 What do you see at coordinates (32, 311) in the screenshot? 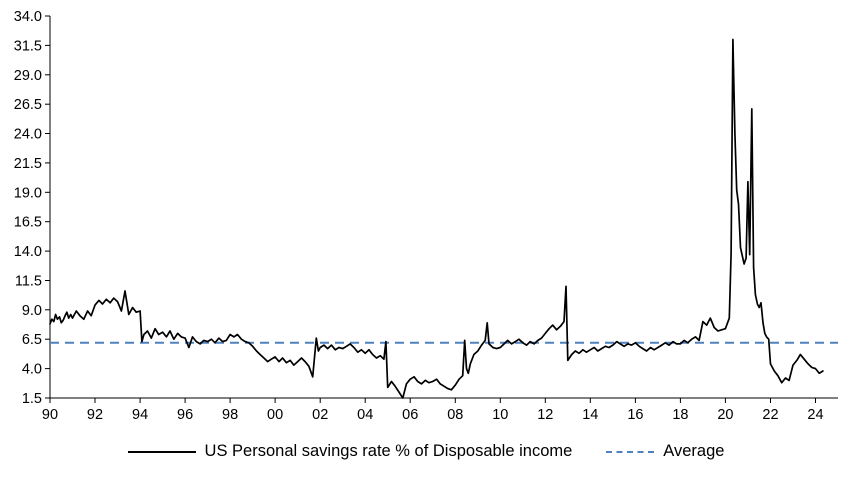
I see `svg-text: 9.0` at bounding box center [32, 311].